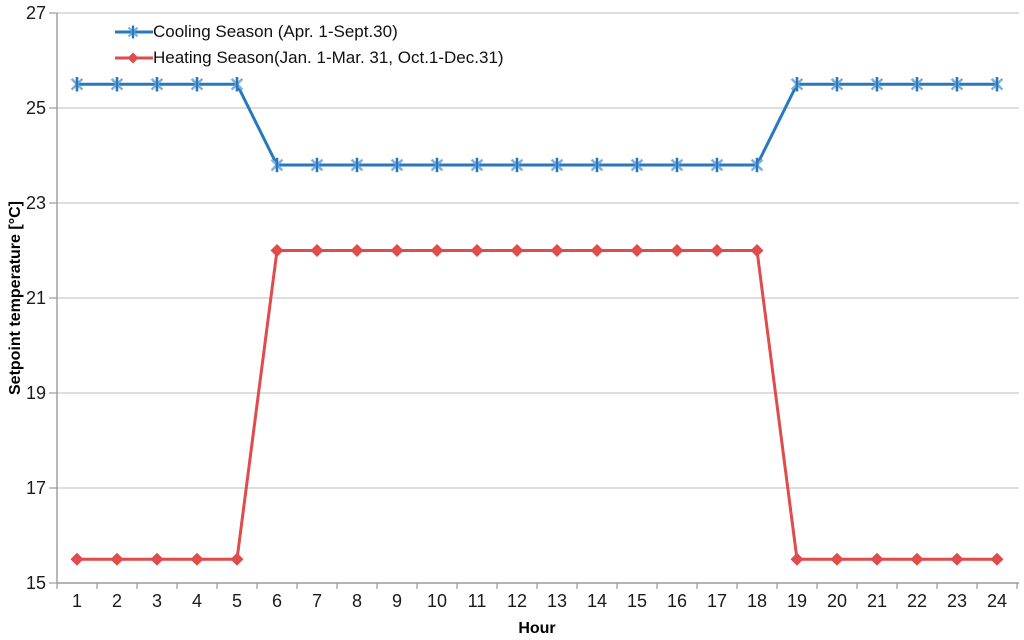 This screenshot has width=1024, height=640. Describe the element at coordinates (36, 488) in the screenshot. I see `y-tick-label-17: 17` at that location.